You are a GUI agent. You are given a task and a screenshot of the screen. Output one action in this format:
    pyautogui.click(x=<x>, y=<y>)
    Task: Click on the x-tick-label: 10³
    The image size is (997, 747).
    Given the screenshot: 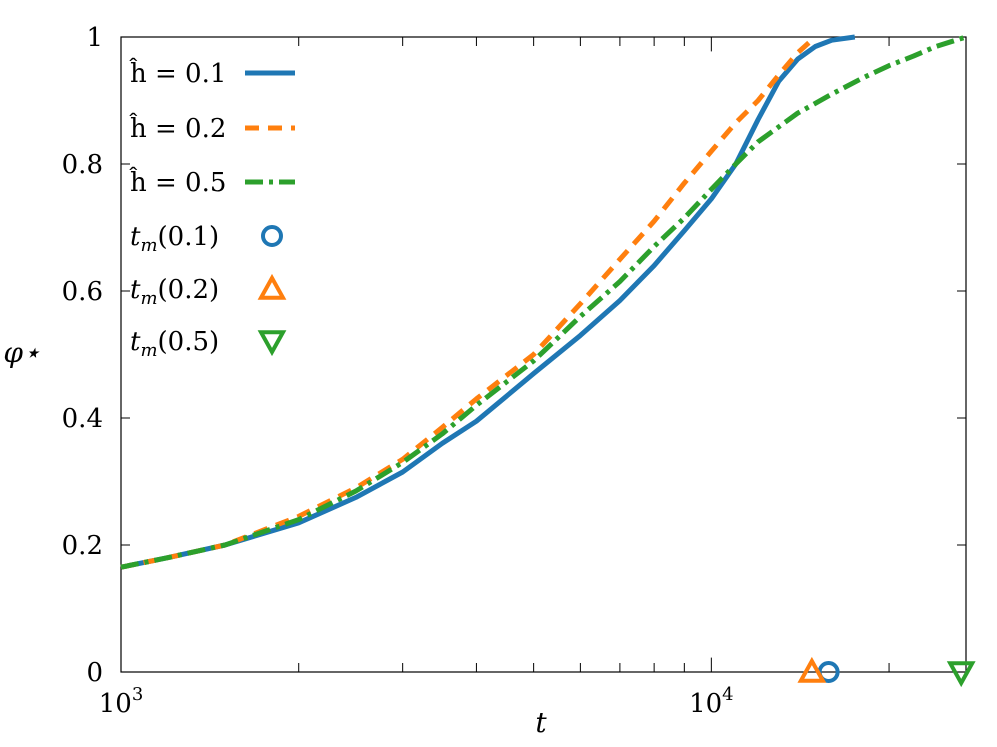 What is the action you would take?
    pyautogui.click(x=121, y=701)
    